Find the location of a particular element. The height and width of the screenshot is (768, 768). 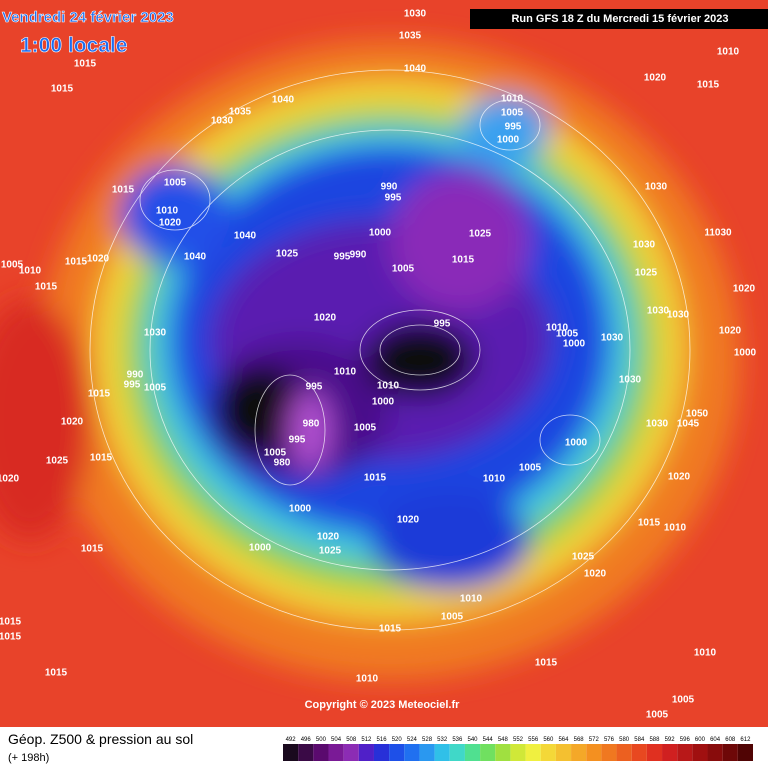

legend-label: 524 is located at coordinates (412, 740).